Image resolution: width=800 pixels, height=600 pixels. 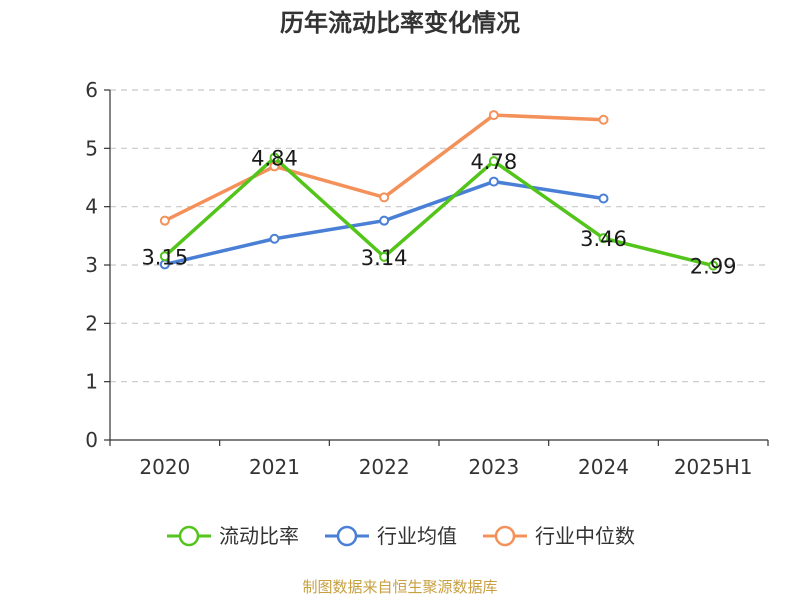 I want to click on data-label: 3.14, so click(x=384, y=258).